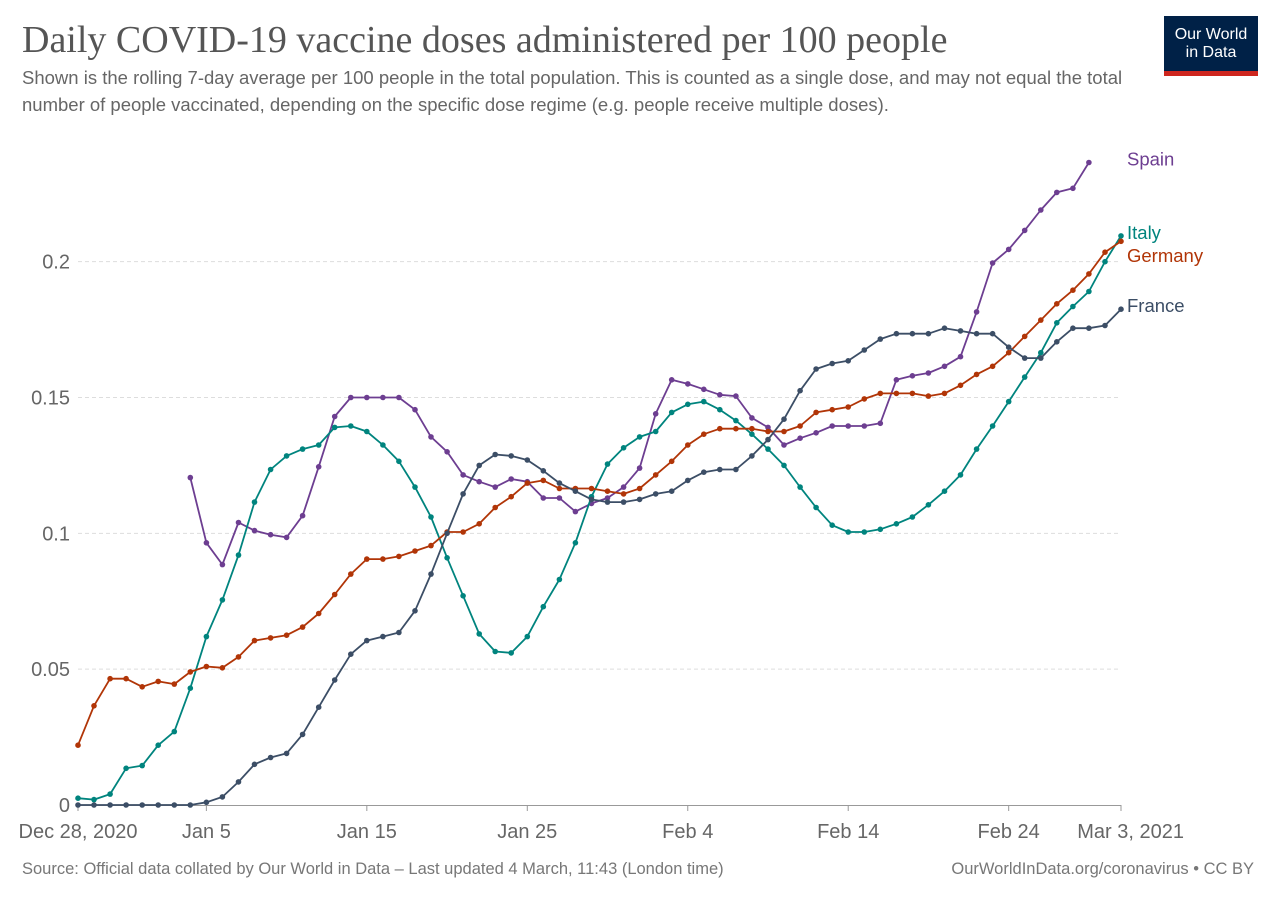  Describe the element at coordinates (50, 670) in the screenshot. I see `y-tick-label: 0.05` at that location.